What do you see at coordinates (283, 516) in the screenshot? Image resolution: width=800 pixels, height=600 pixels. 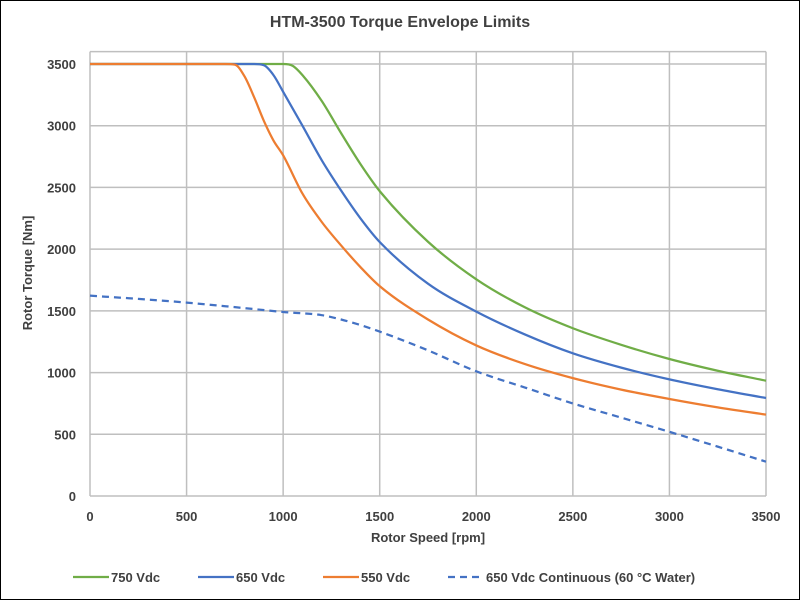 I see `x-tick-label: 1000` at bounding box center [283, 516].